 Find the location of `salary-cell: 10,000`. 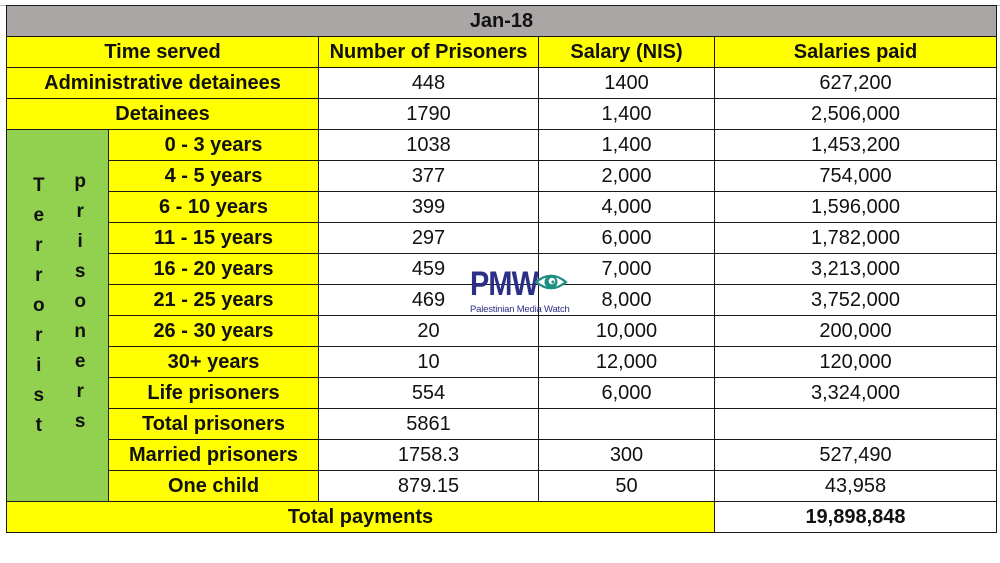

salary-cell: 10,000 is located at coordinates (626, 331).